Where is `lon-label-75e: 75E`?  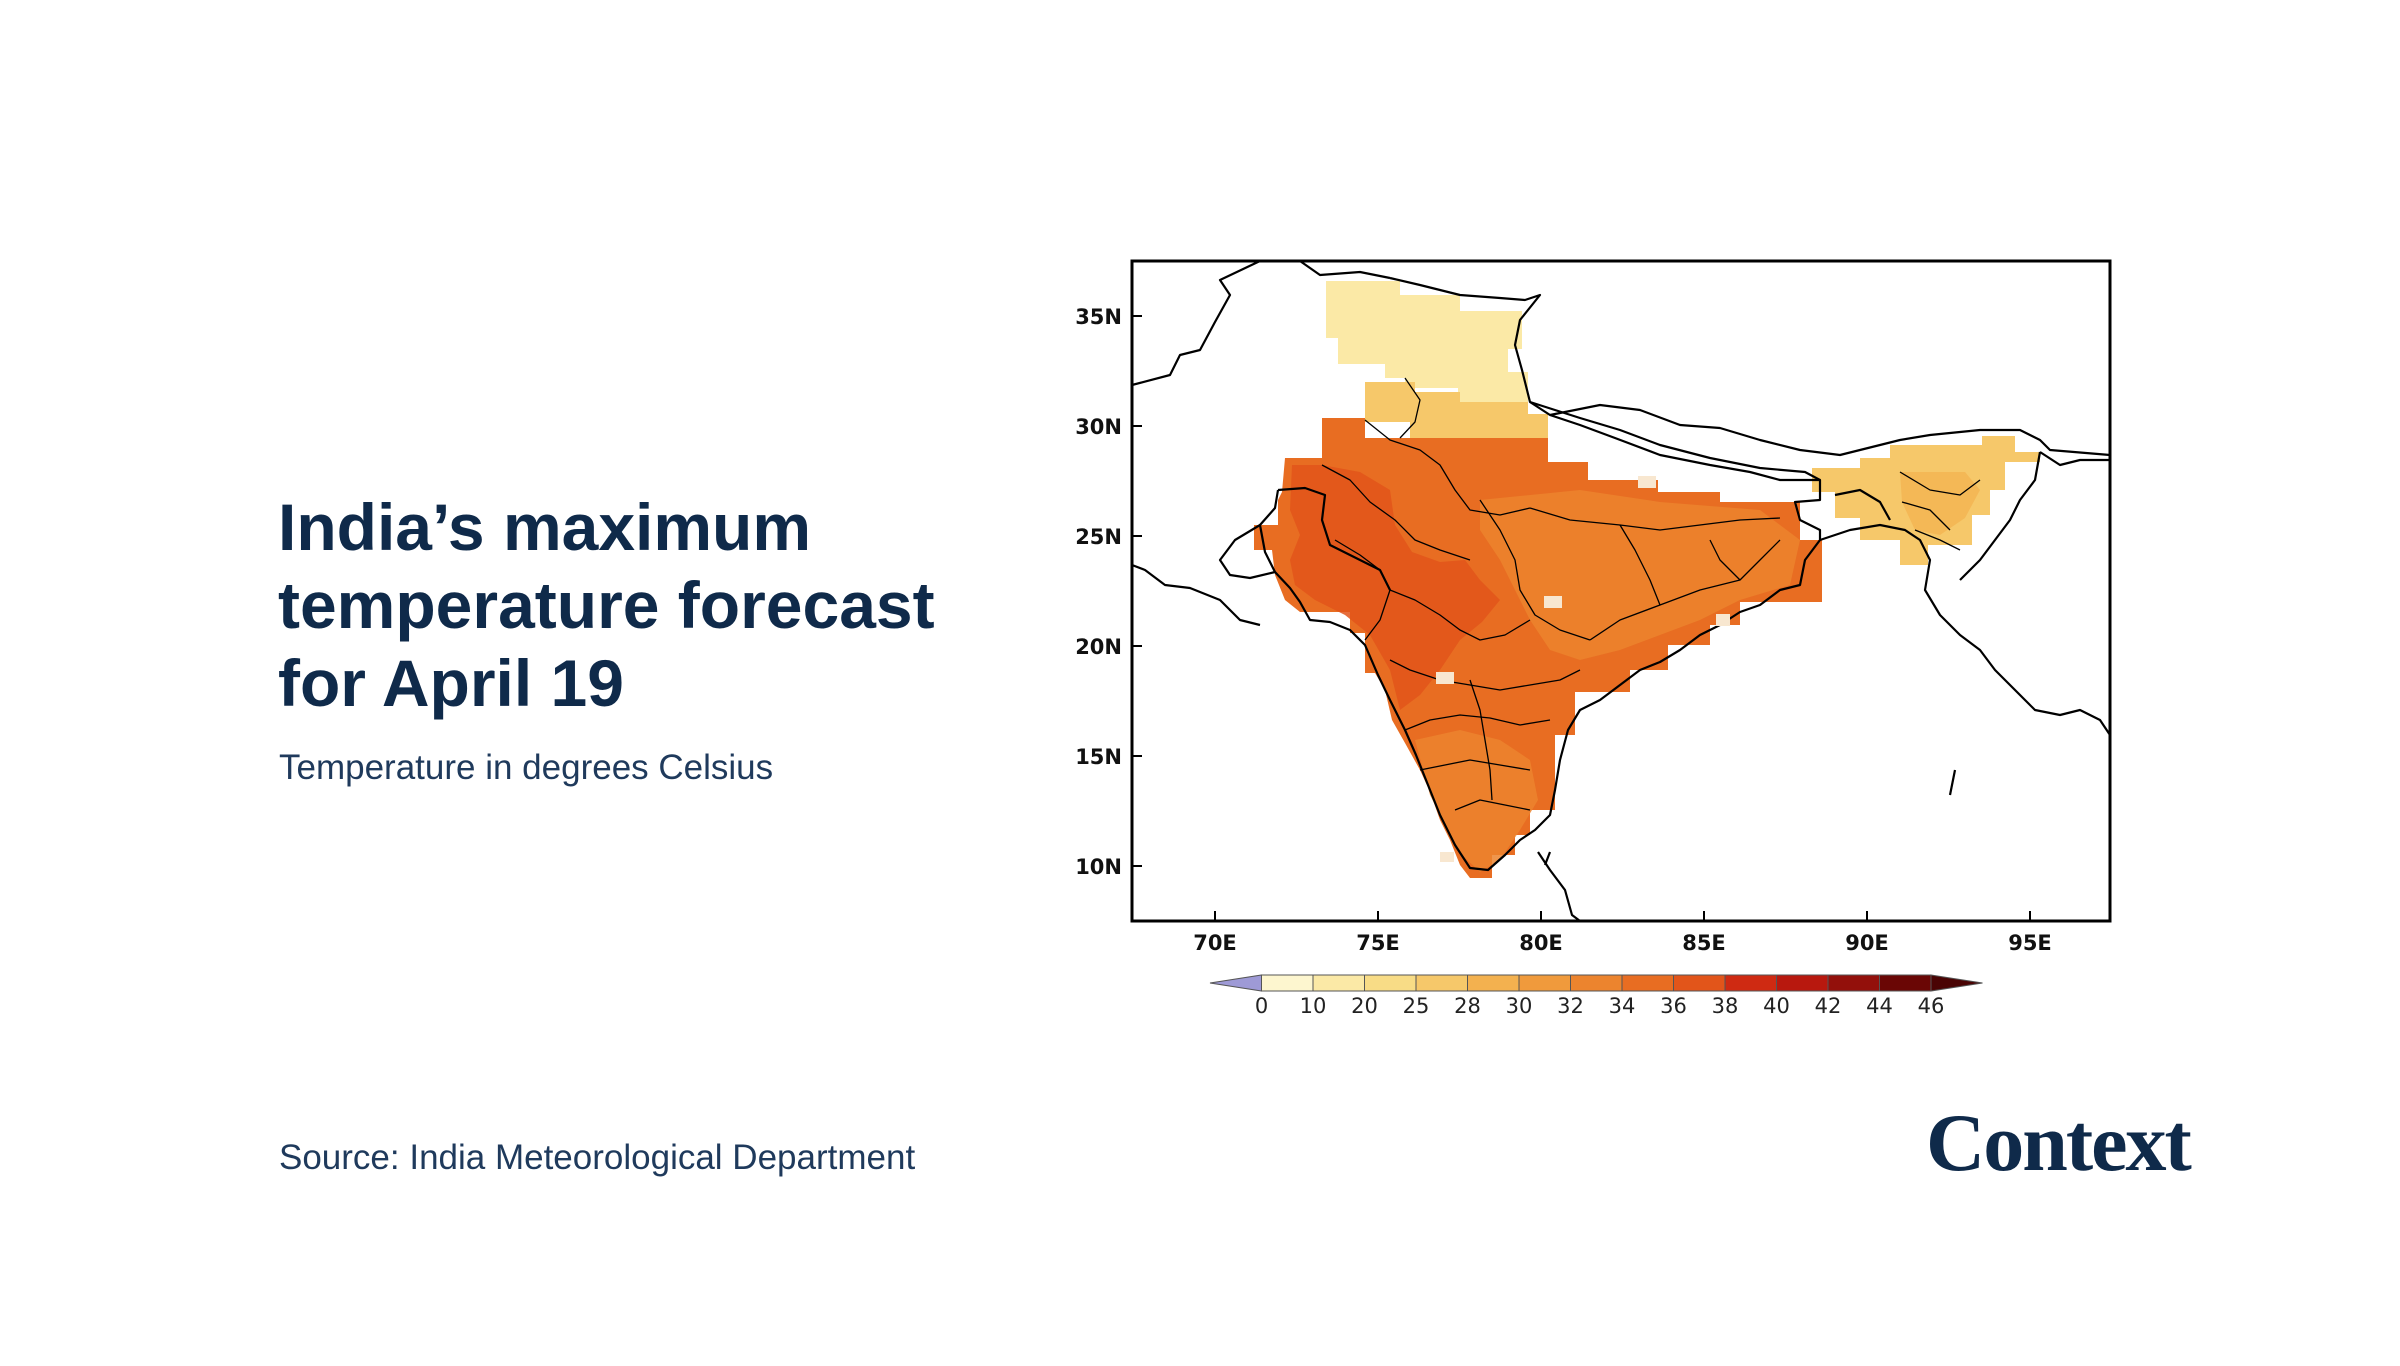
lon-label-75e: 75E is located at coordinates (1378, 943).